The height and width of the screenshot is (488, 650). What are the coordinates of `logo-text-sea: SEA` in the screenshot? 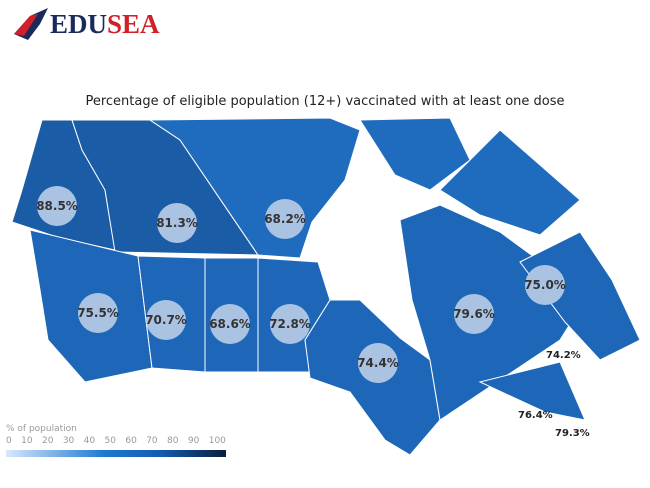 It's located at (133, 23).